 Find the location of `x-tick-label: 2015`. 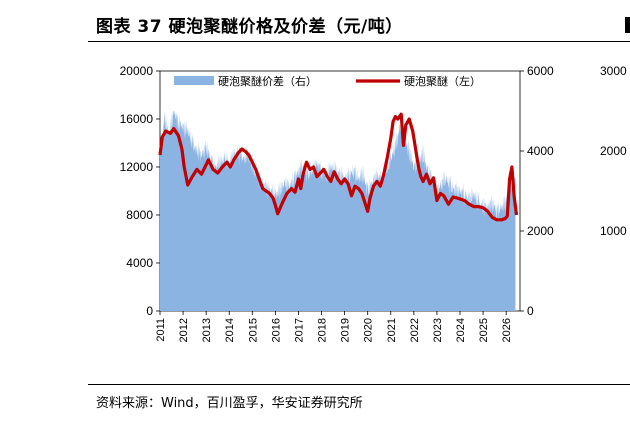

x-tick-label: 2015 is located at coordinates (253, 330).